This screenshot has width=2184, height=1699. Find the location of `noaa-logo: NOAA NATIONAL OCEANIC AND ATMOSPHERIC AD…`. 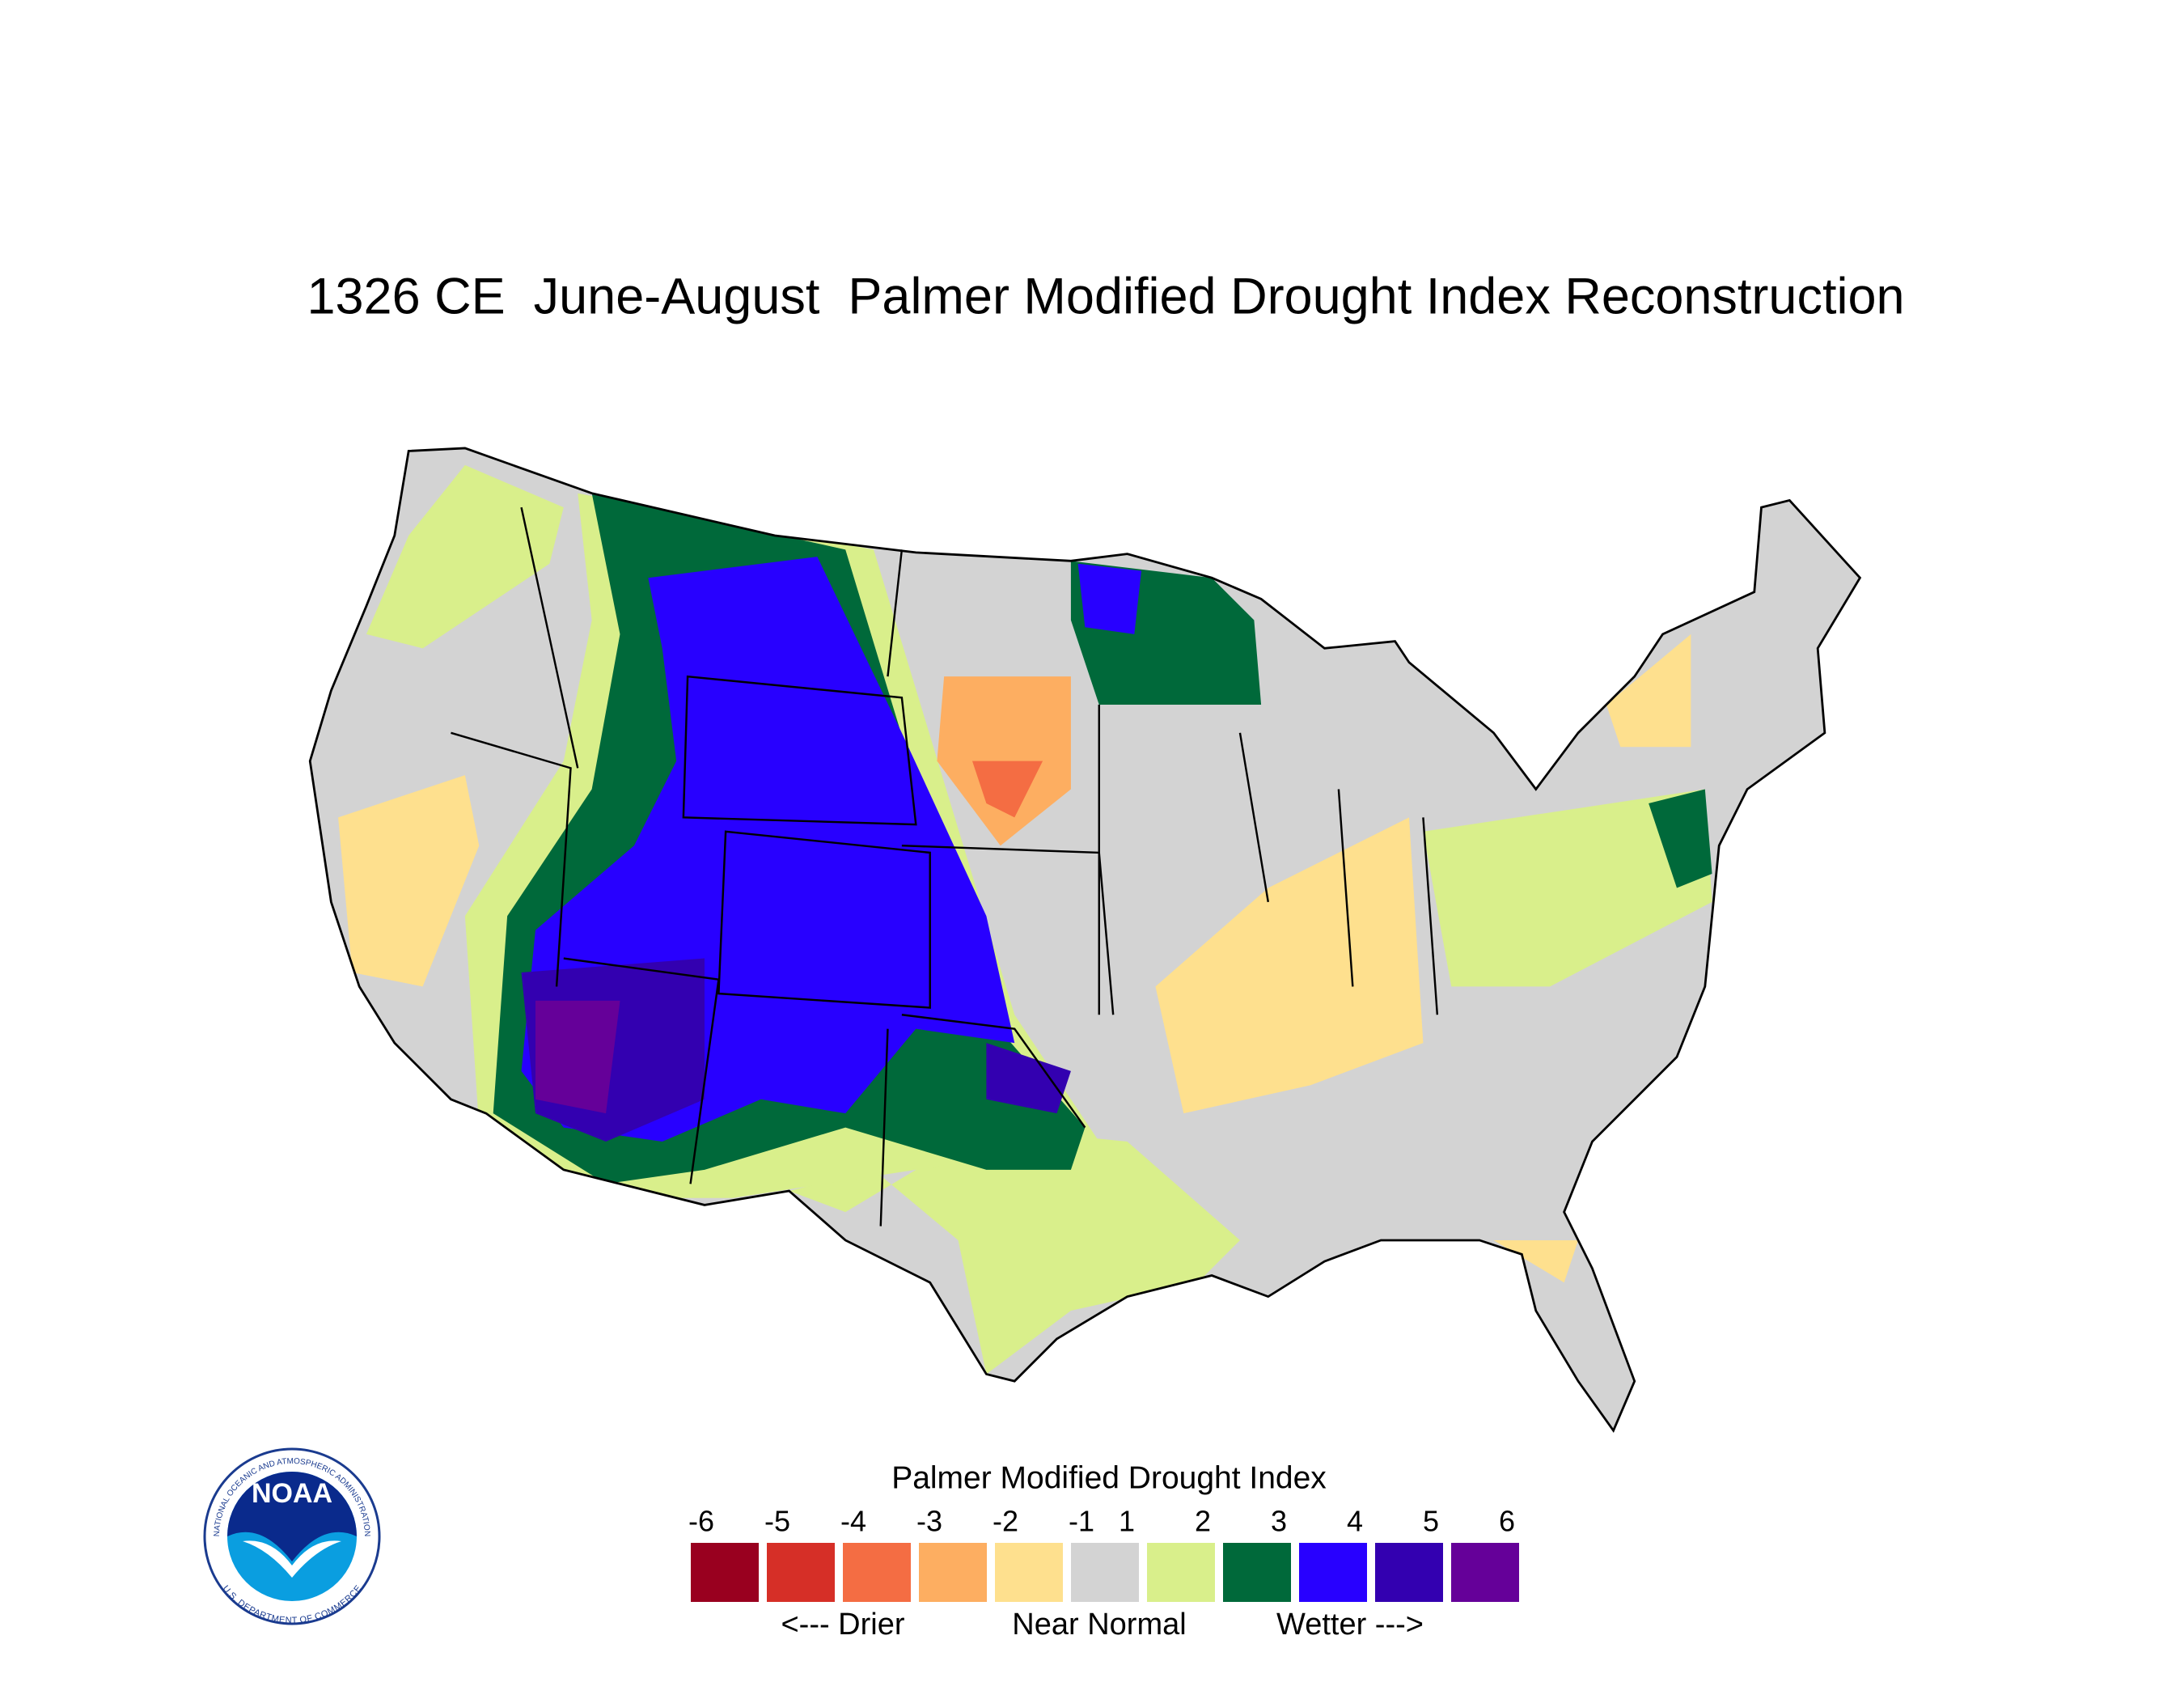

noaa-logo: NOAA NATIONAL OCEANIC AND ATMOSPHERIC AD… is located at coordinates (292, 1536).